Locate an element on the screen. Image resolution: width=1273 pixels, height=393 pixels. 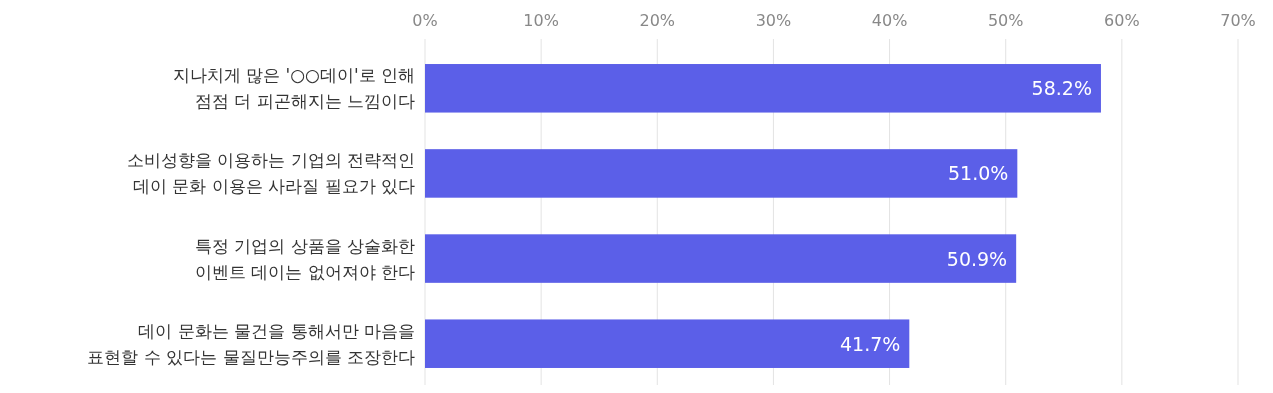
x-tick-label: 30% is located at coordinates (773, 20).